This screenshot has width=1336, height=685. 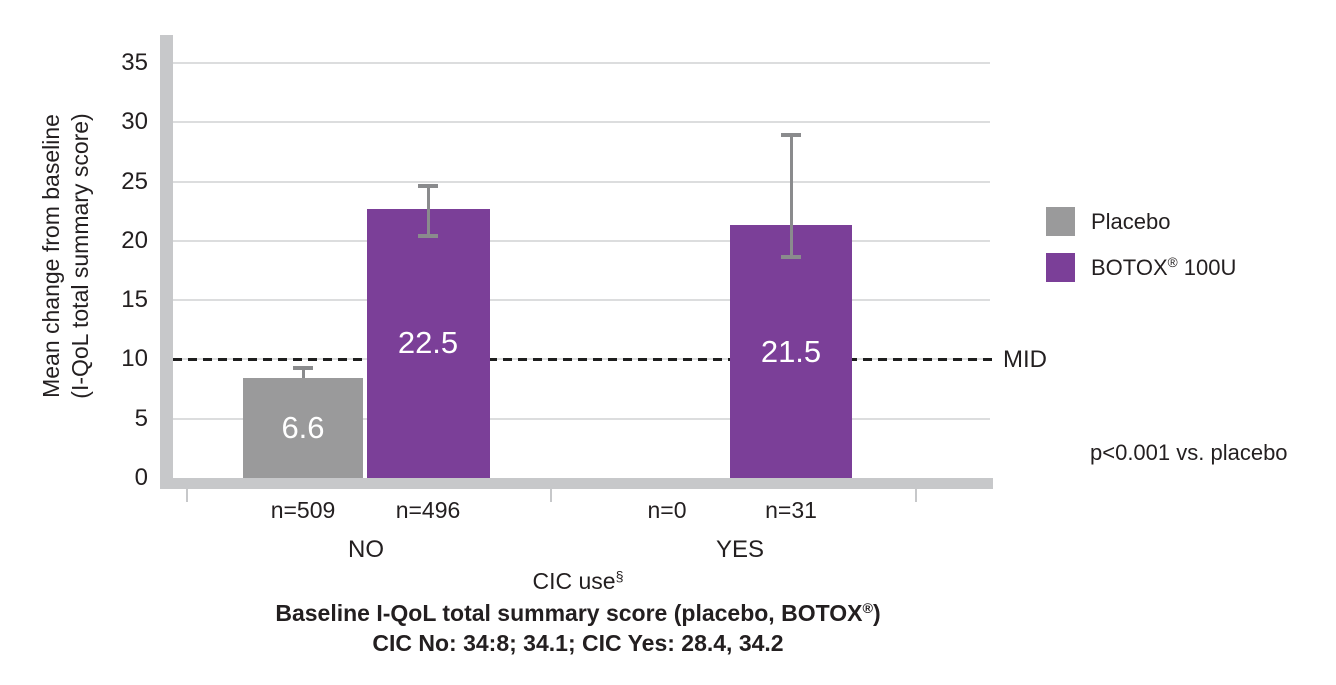 What do you see at coordinates (134, 181) in the screenshot?
I see `y-tick-label-25: 25` at bounding box center [134, 181].